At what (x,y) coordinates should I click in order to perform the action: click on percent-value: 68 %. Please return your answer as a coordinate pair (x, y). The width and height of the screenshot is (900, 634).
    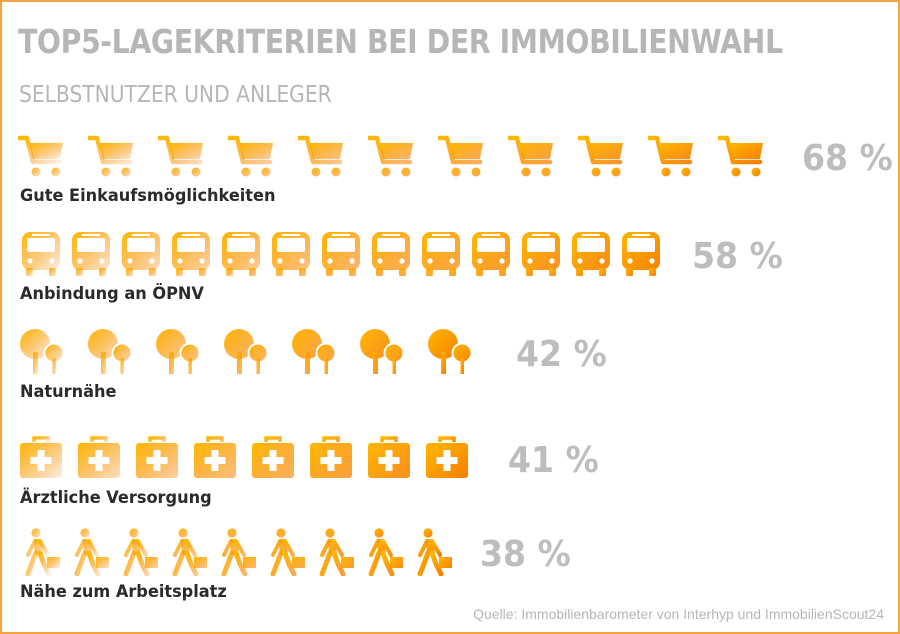
    Looking at the image, I should click on (847, 158).